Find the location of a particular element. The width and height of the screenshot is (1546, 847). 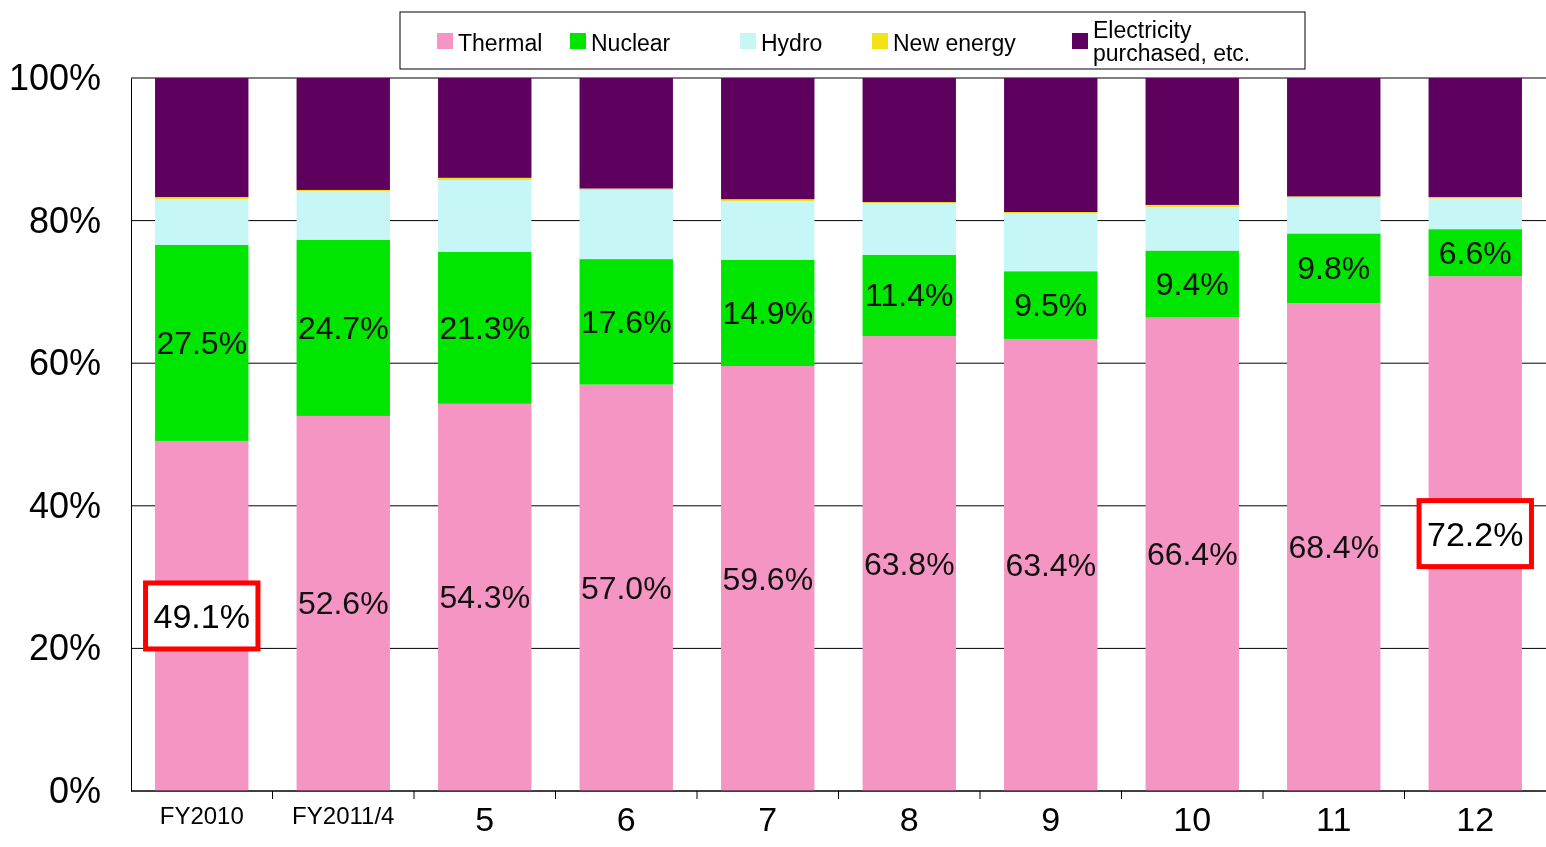

x-tick-label: 12 is located at coordinates (1475, 819).